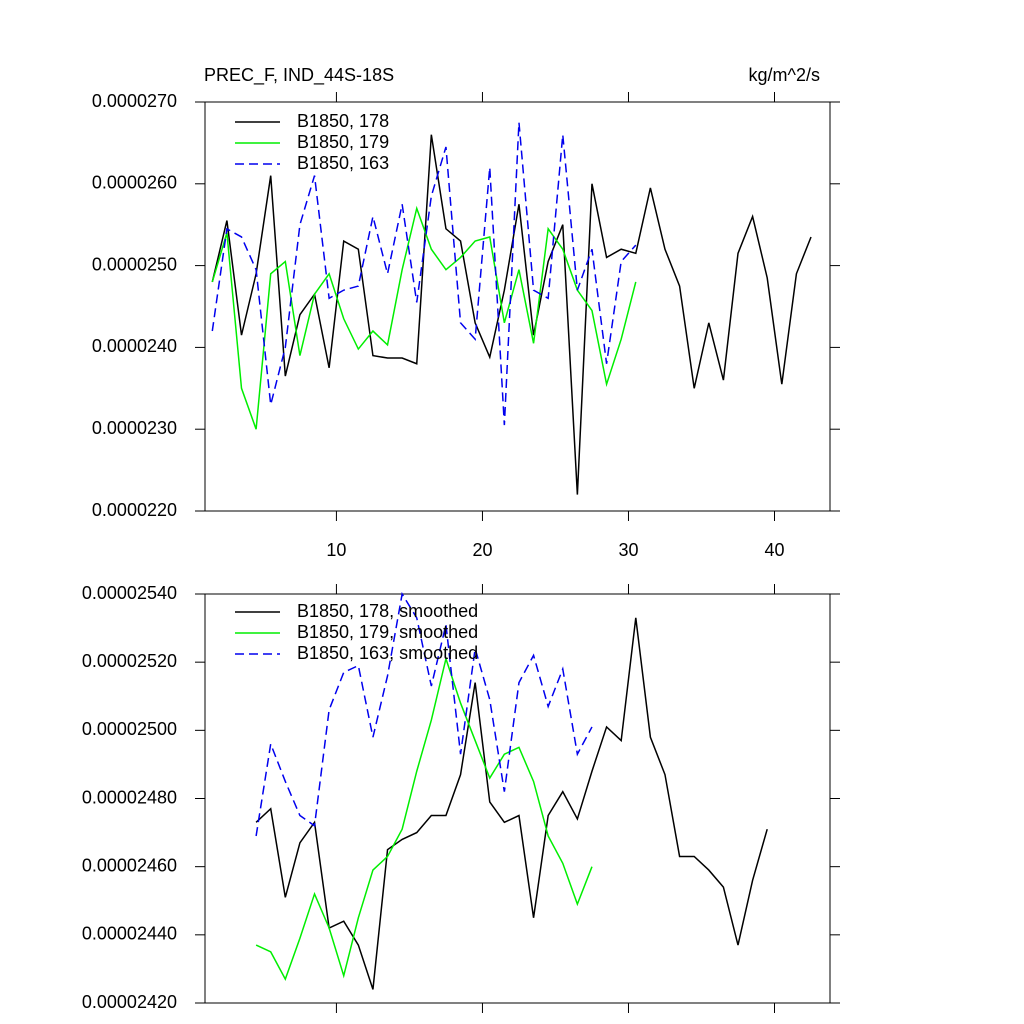 This screenshot has width=1024, height=1024. What do you see at coordinates (134, 428) in the screenshot?
I see `y-tick-label: 0.0000230` at bounding box center [134, 428].